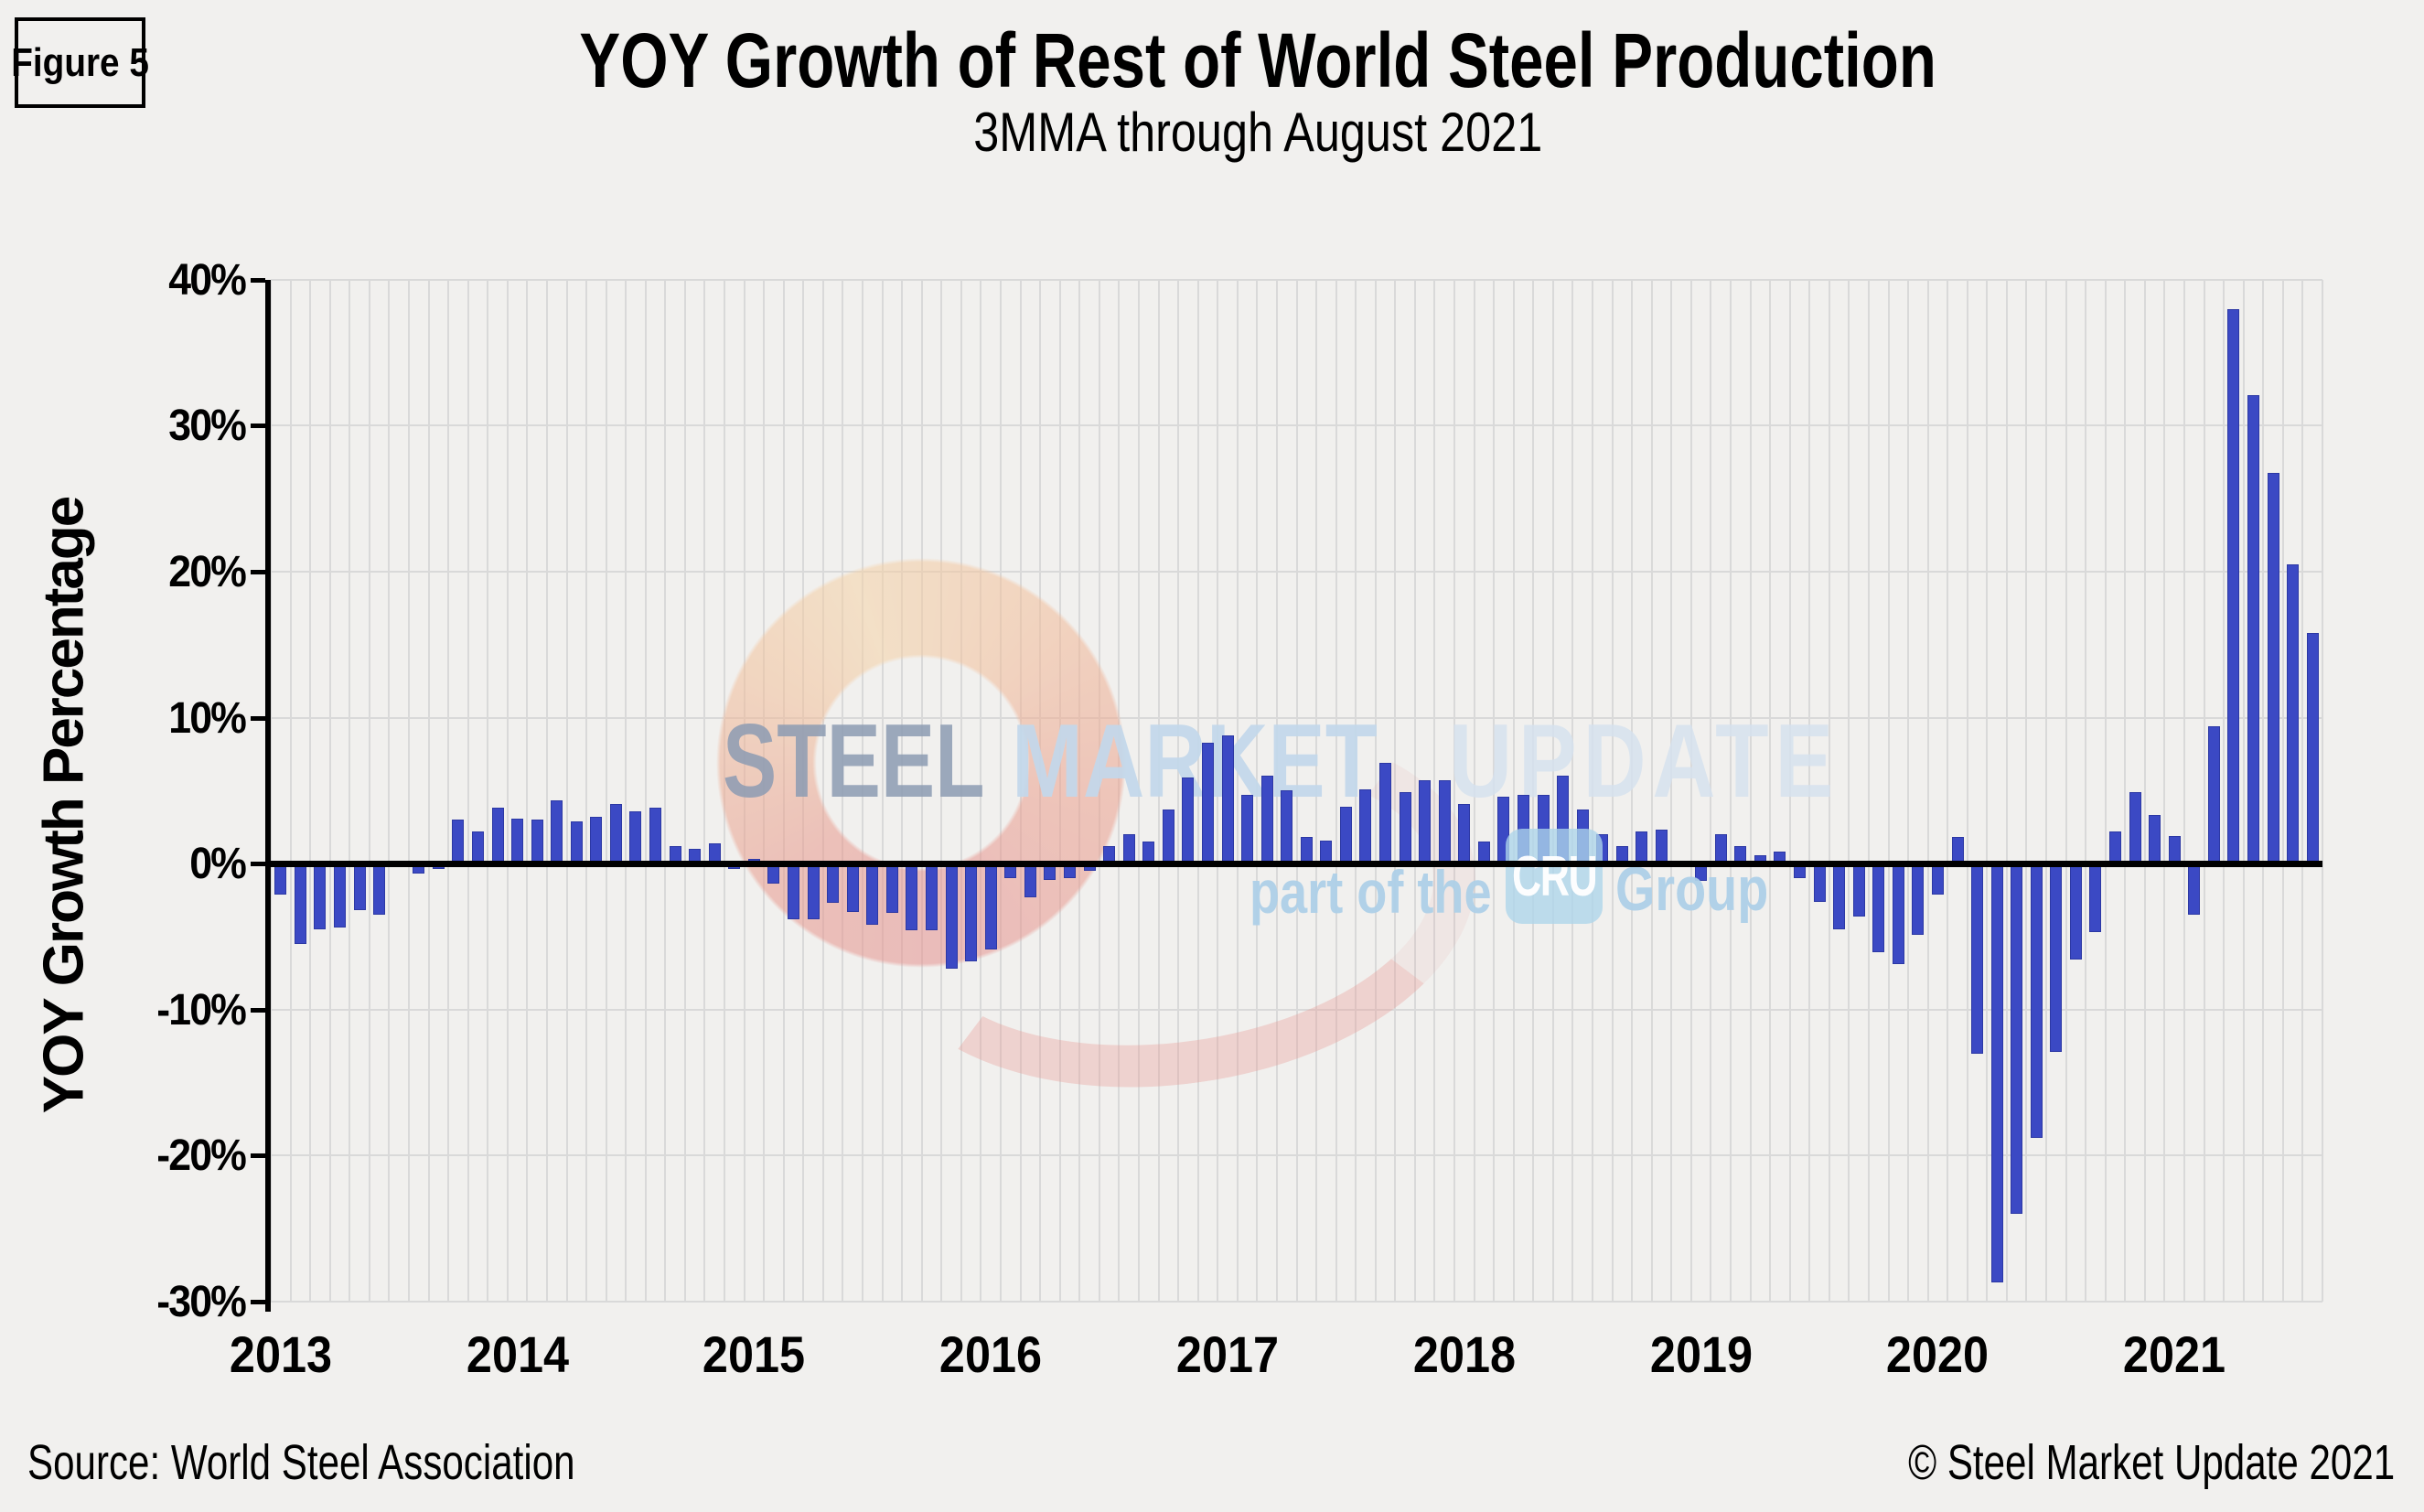  Describe the element at coordinates (2036, 1001) in the screenshot. I see `bar-2020-Jun` at that location.